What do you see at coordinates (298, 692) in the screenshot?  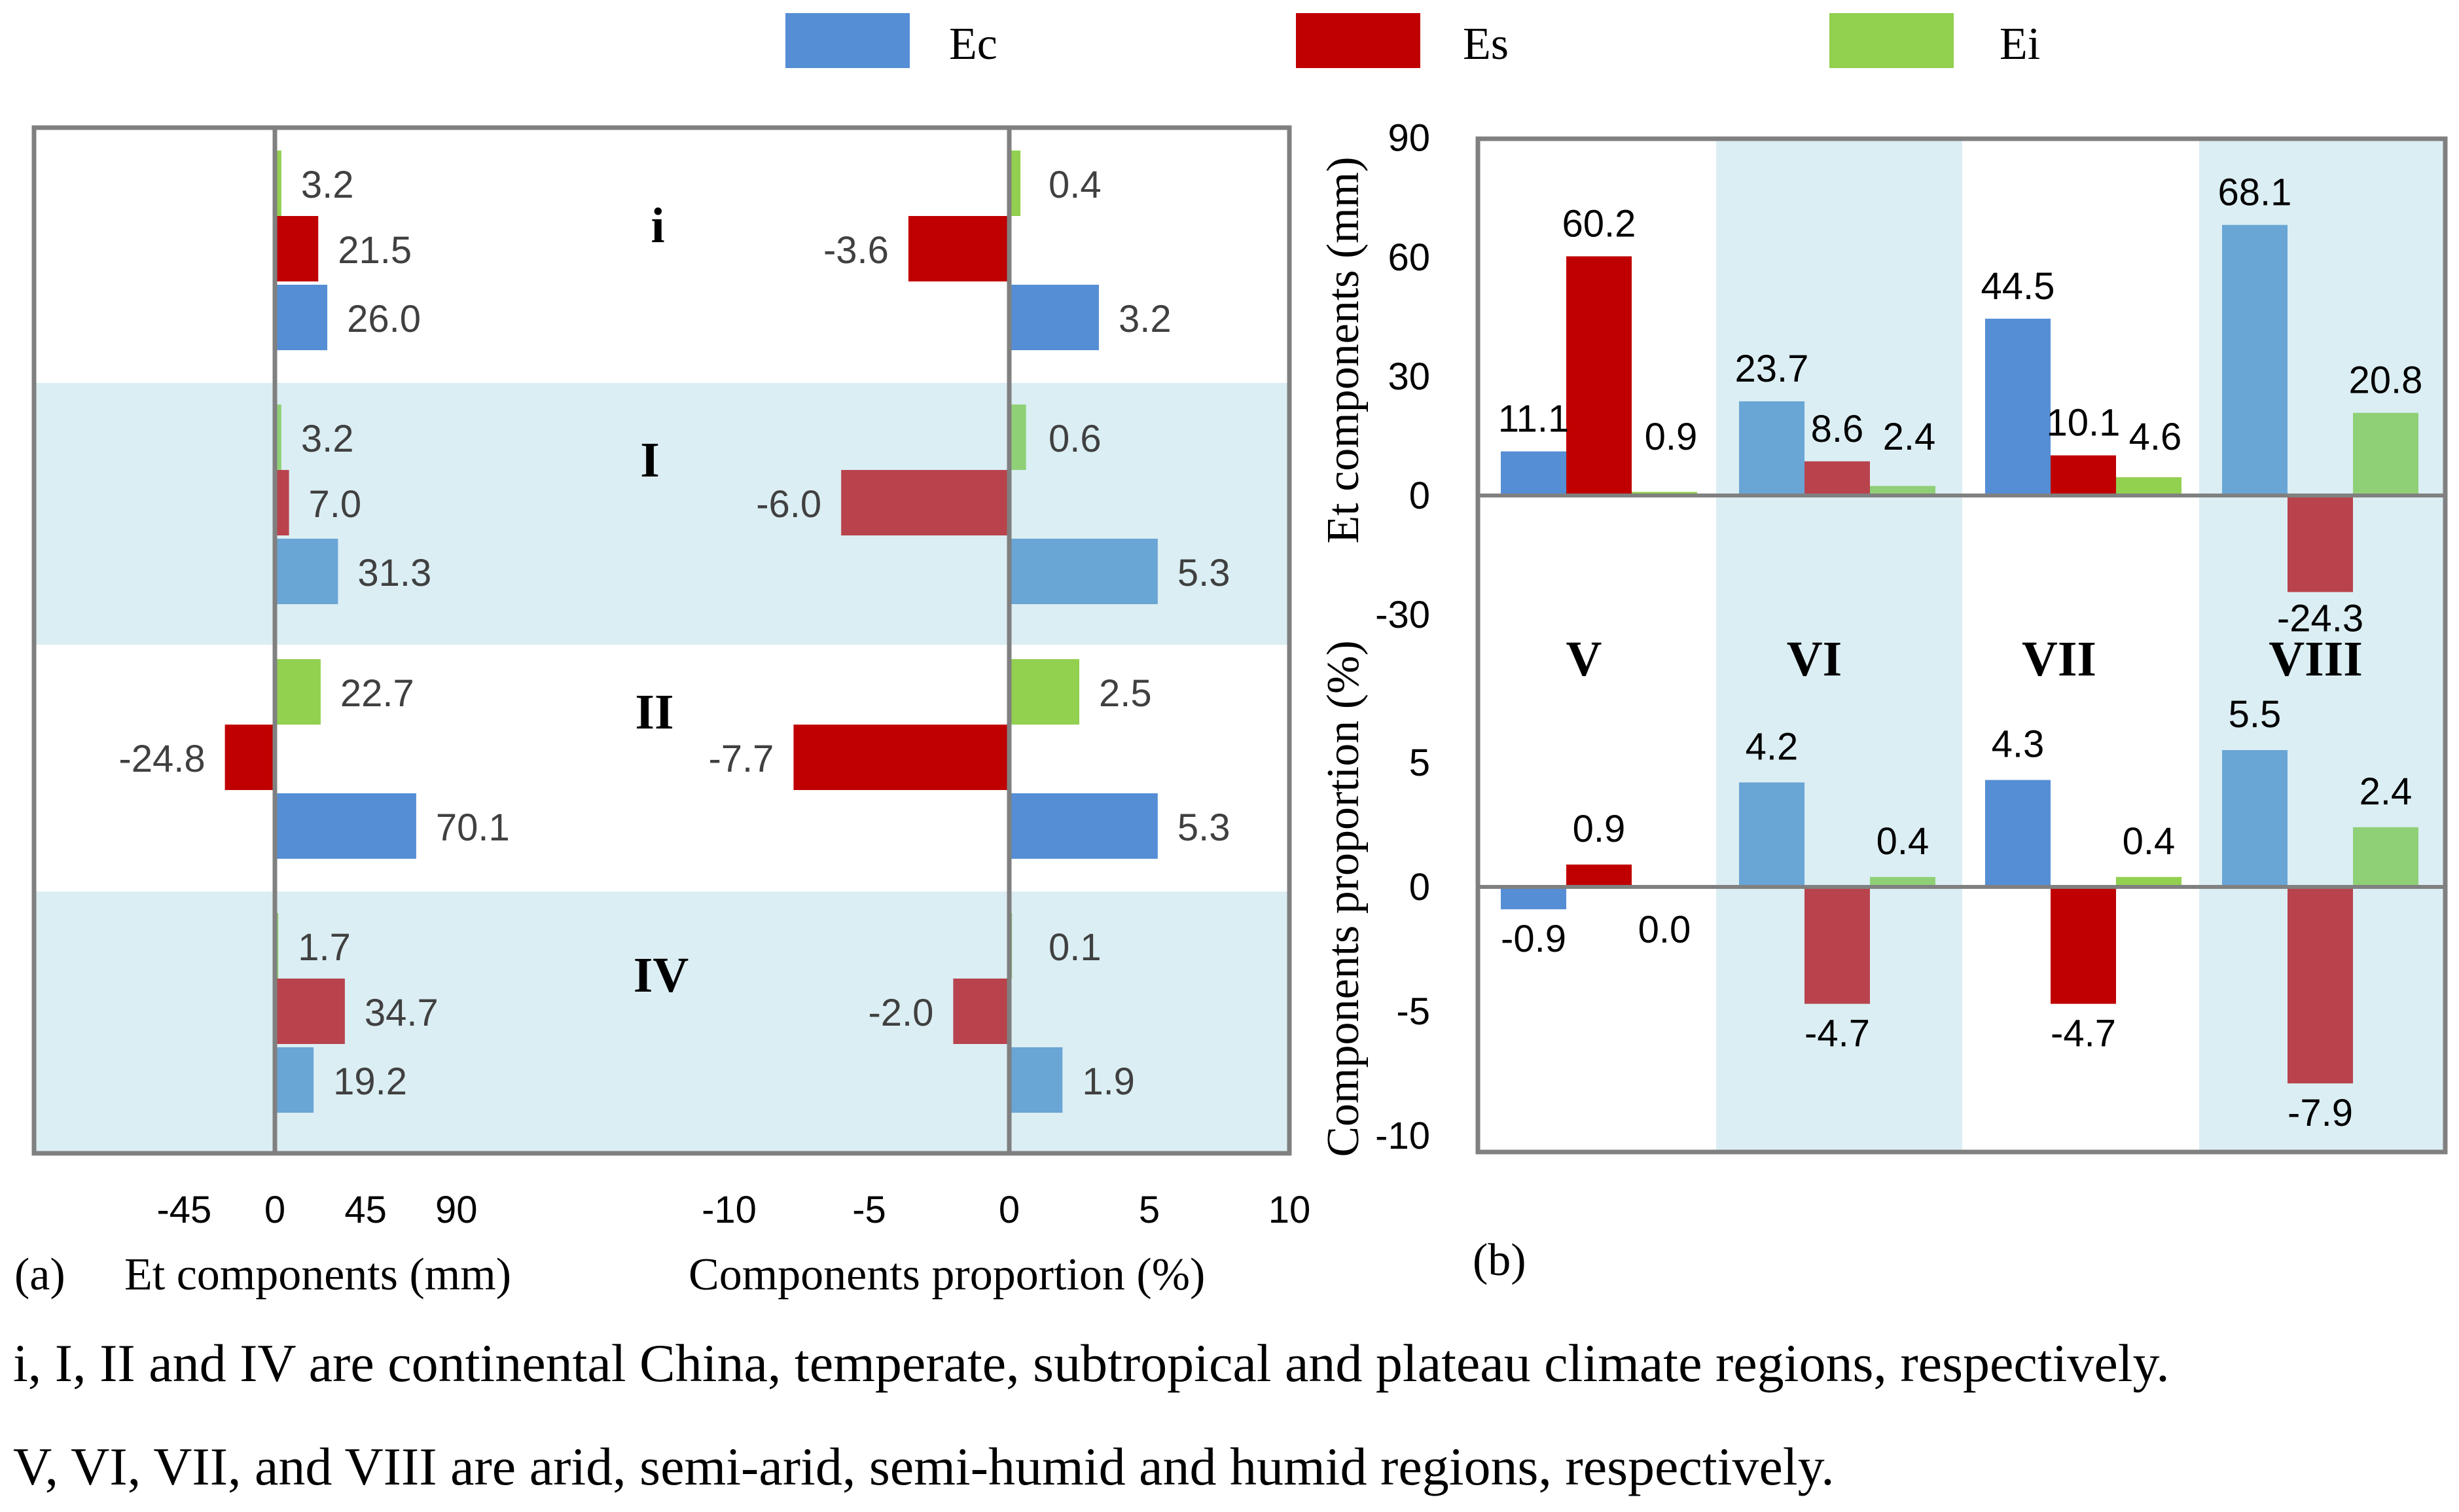 I see `bar-mm-ei-II` at bounding box center [298, 692].